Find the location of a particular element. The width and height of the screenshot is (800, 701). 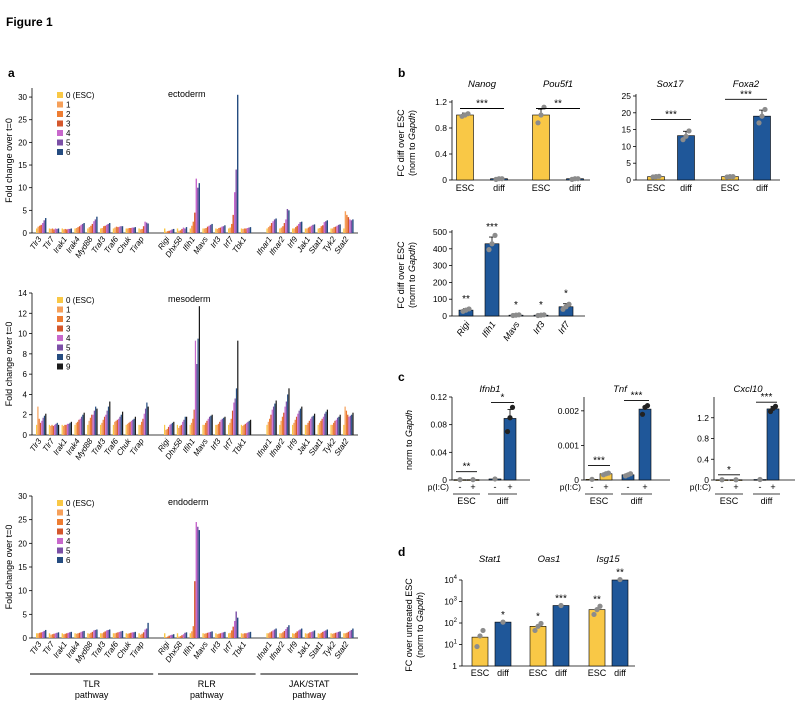

bar-Mavs-t9 is located at coordinates (212, 424).